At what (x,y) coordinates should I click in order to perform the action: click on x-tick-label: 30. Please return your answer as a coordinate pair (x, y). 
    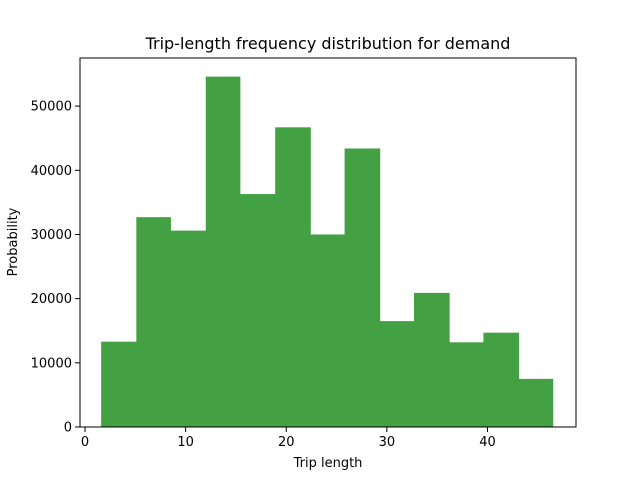
    Looking at the image, I should click on (387, 442).